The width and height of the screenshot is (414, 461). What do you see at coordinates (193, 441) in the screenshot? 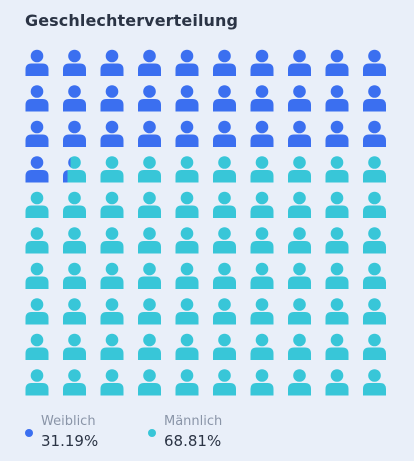
I see `legend-value-maennlich: 68.81%` at bounding box center [193, 441].